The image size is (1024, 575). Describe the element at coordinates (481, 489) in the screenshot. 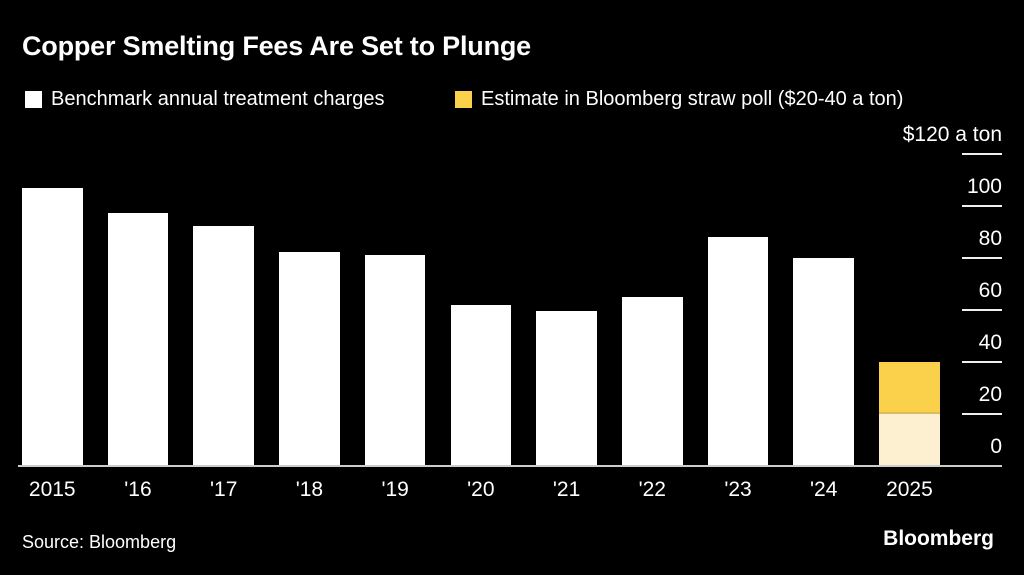

I see `x-axis-label-20: '20` at that location.